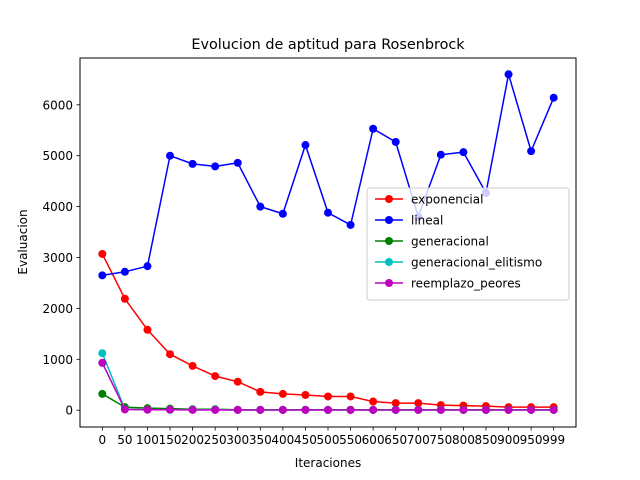  Describe the element at coordinates (531, 440) in the screenshot. I see `x-tick-label: 950` at that location.